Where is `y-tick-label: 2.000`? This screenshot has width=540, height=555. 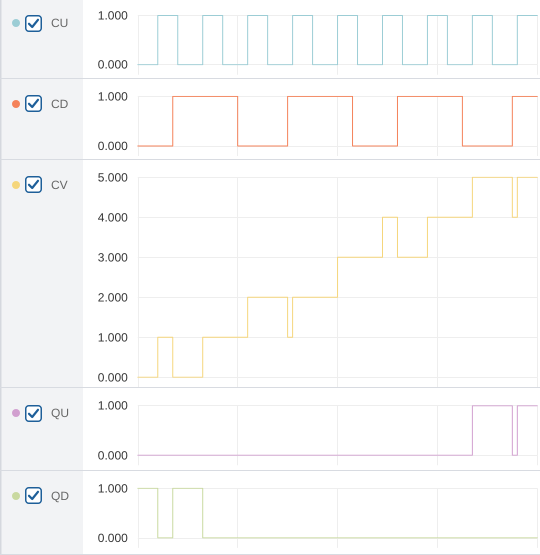 y-tick-label: 2.000 is located at coordinates (113, 297).